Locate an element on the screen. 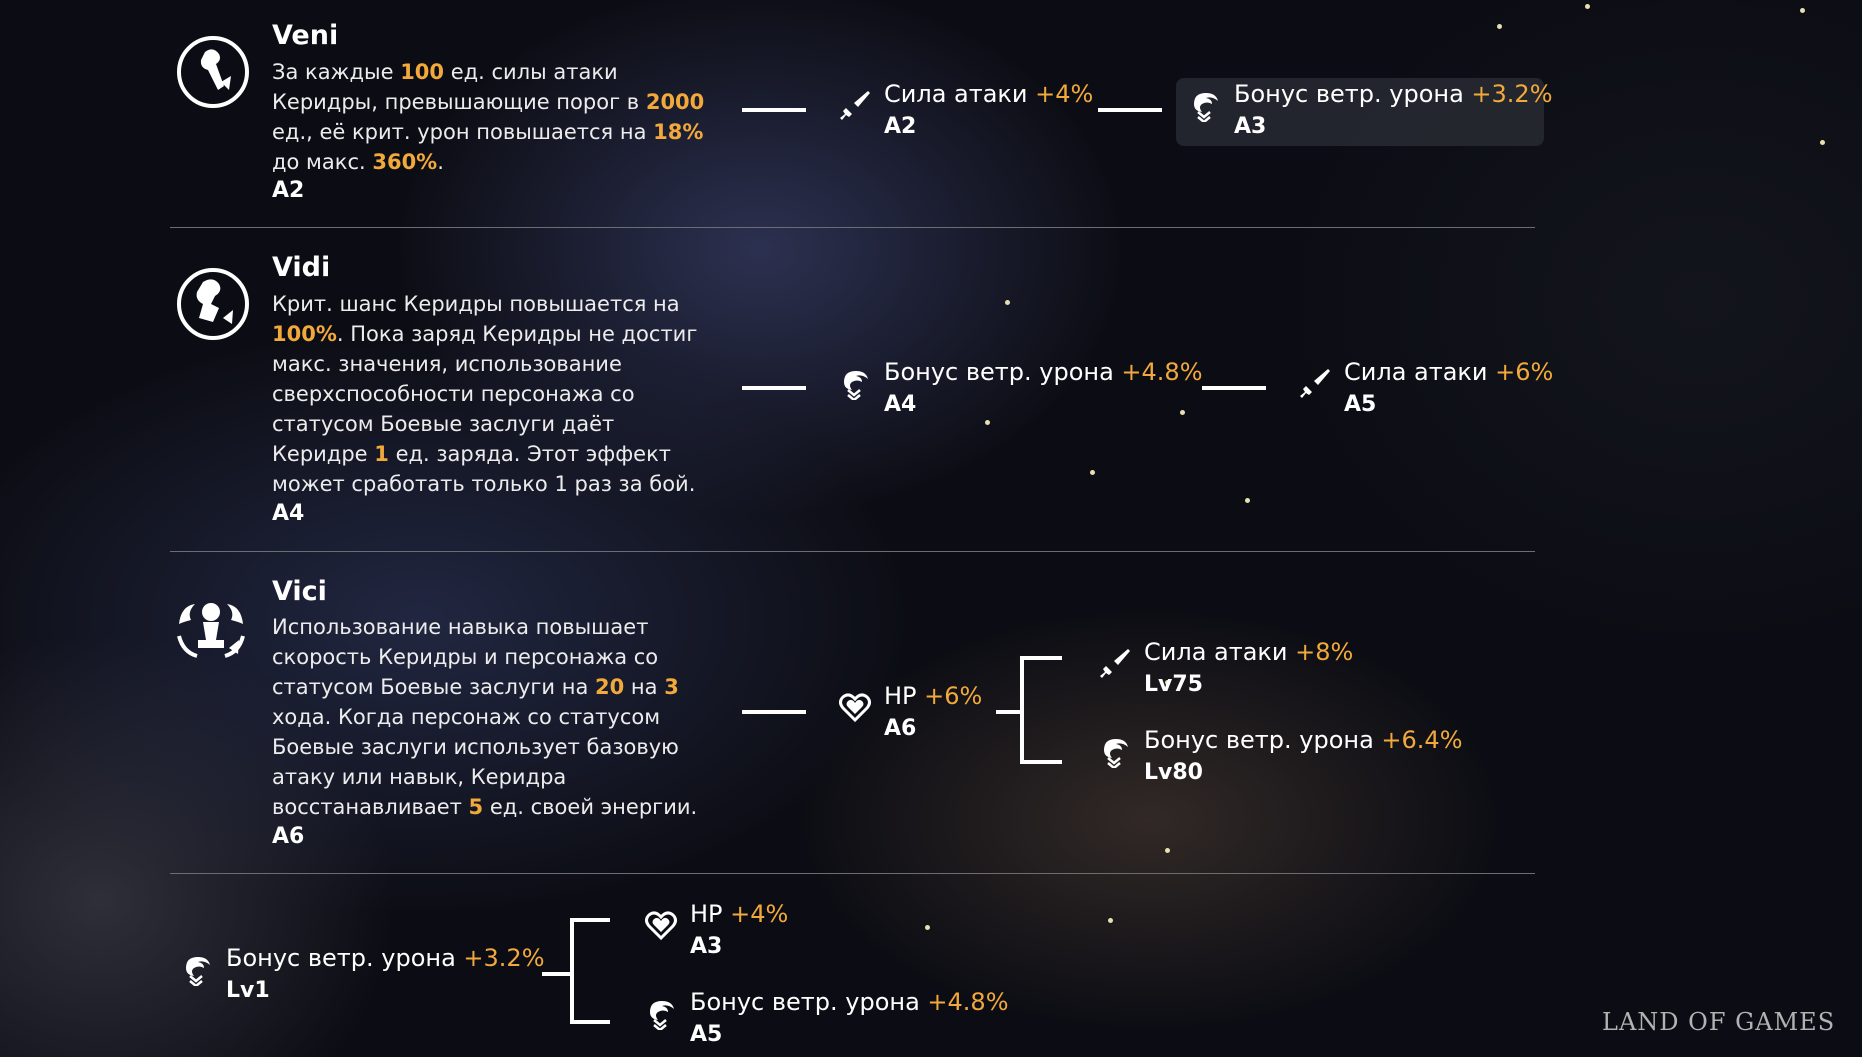 This screenshot has width=1862, height=1057. stat-value: +8% is located at coordinates (1324, 652).